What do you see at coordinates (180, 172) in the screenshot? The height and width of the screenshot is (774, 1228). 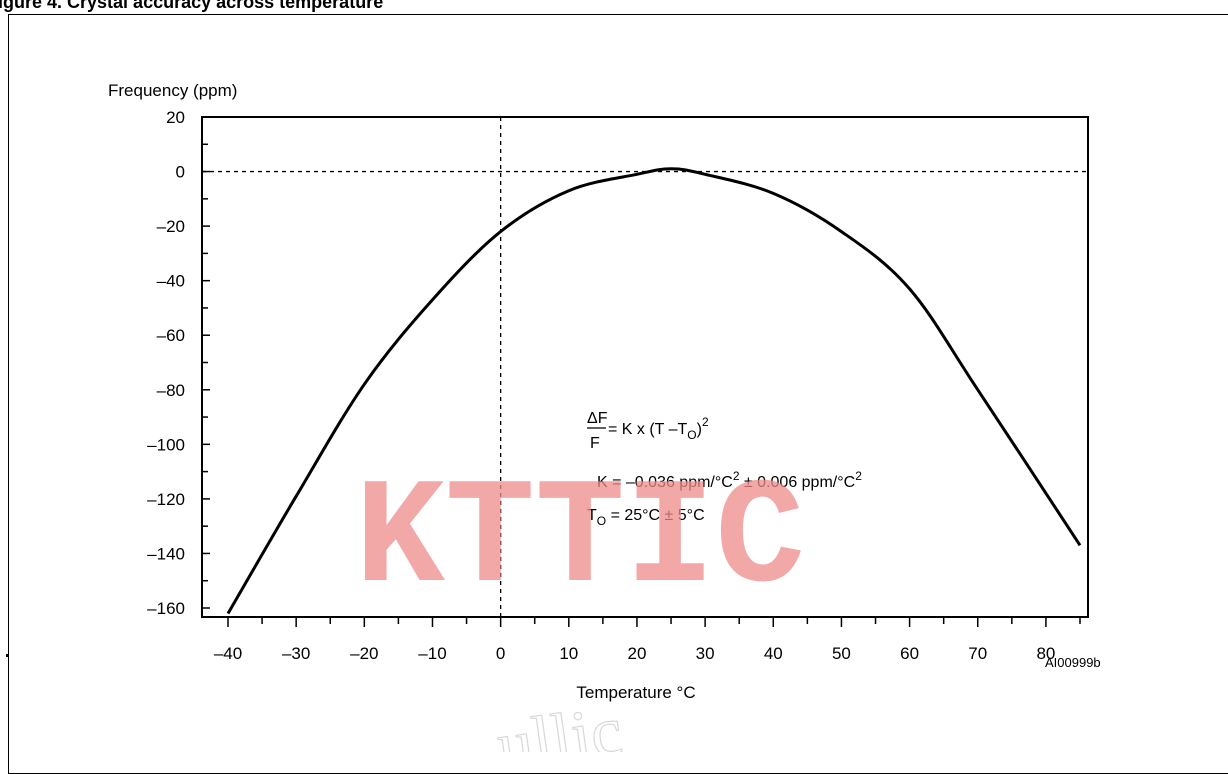 I see `y-tick-label: 0` at bounding box center [180, 172].